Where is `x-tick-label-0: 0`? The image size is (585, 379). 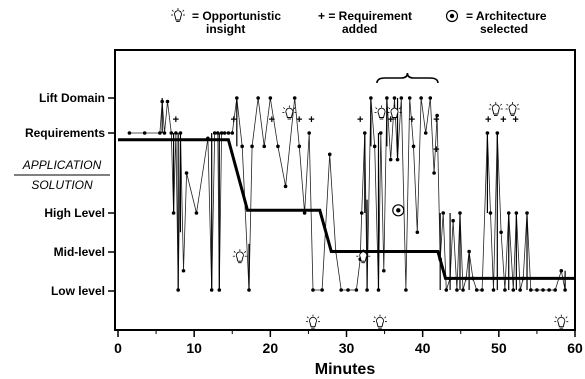
x-tick-label-0: 0 is located at coordinates (118, 348).